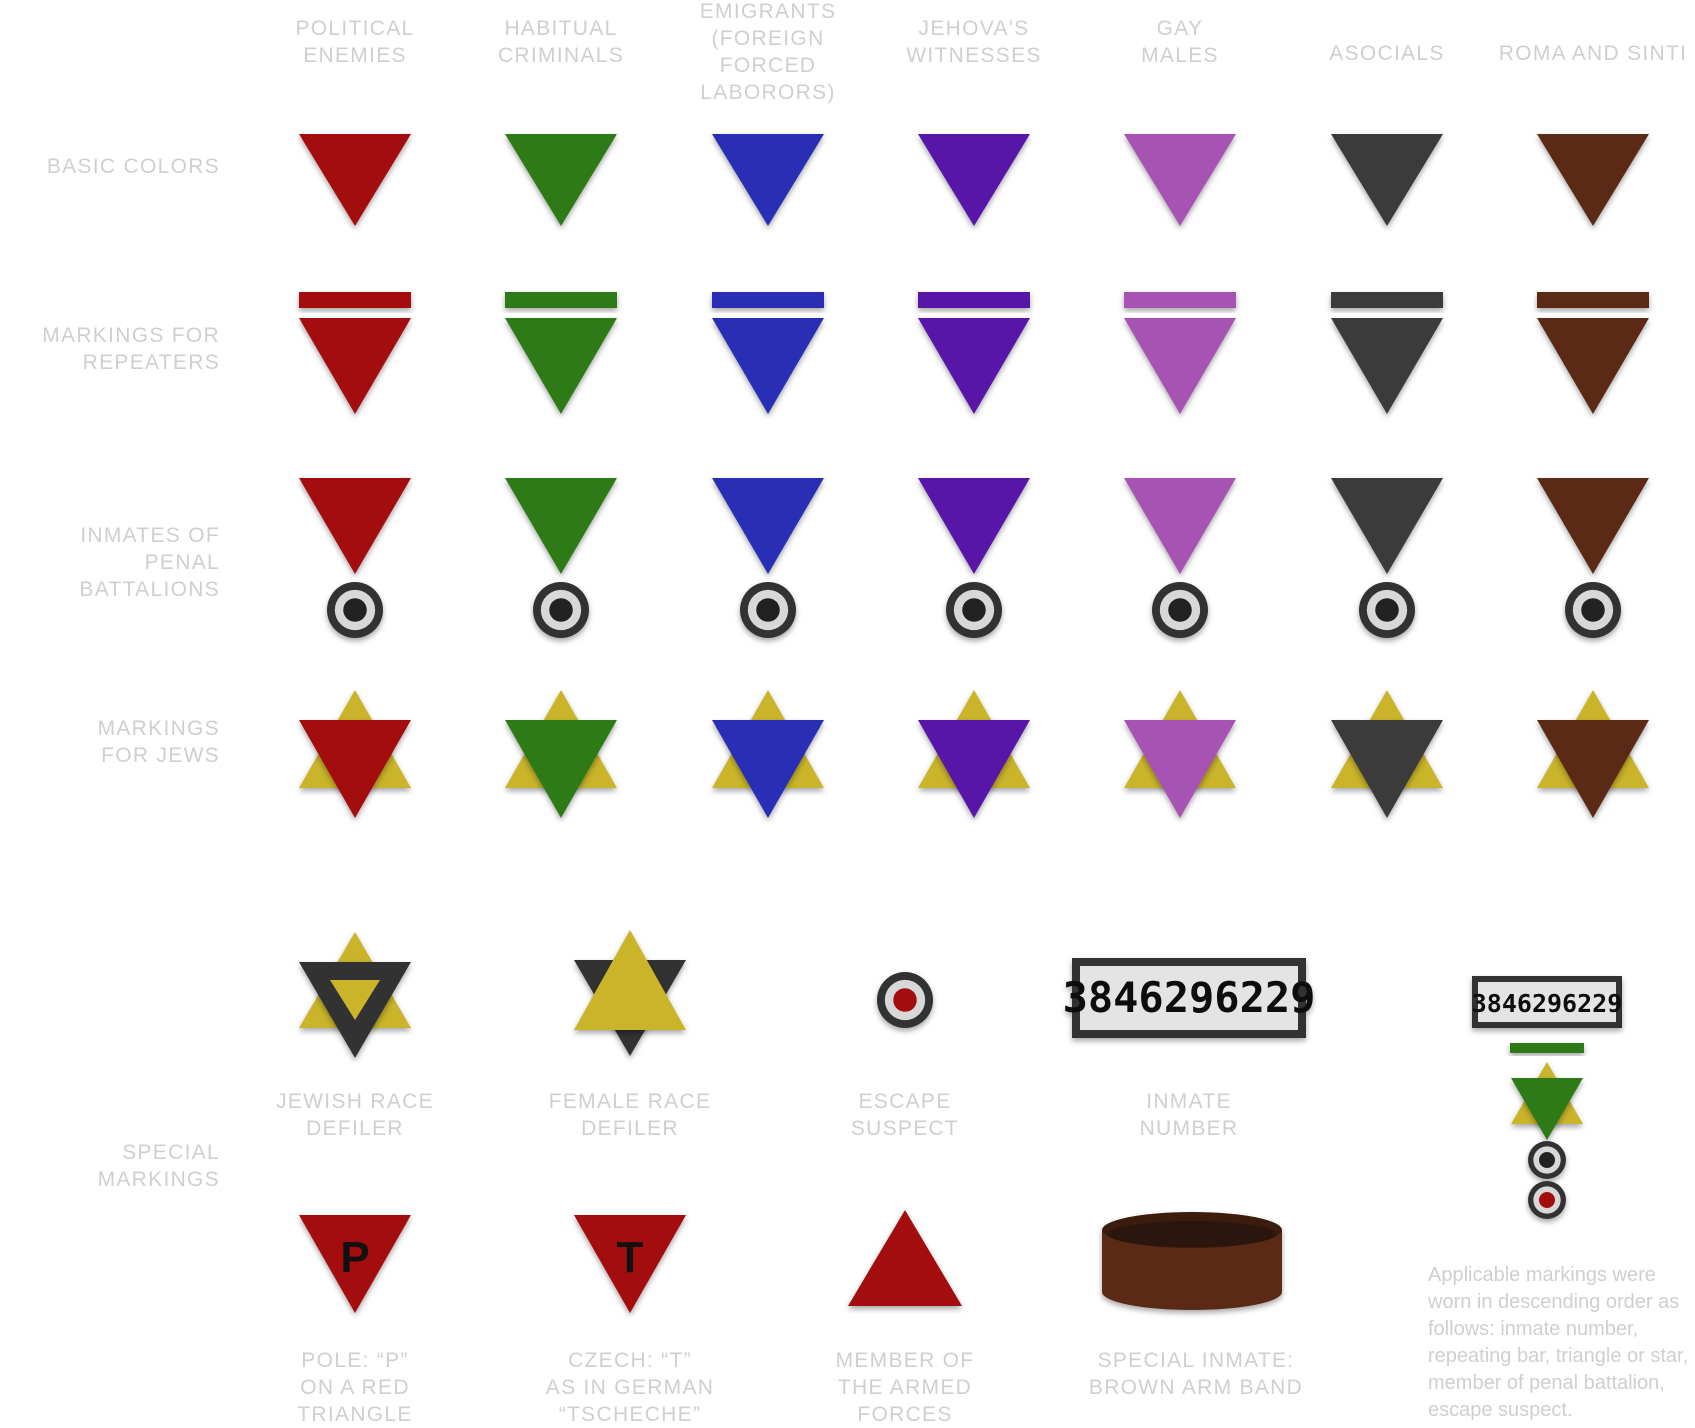 The width and height of the screenshot is (1695, 1428). I want to click on column-header: ASOCIALS, so click(1387, 53).